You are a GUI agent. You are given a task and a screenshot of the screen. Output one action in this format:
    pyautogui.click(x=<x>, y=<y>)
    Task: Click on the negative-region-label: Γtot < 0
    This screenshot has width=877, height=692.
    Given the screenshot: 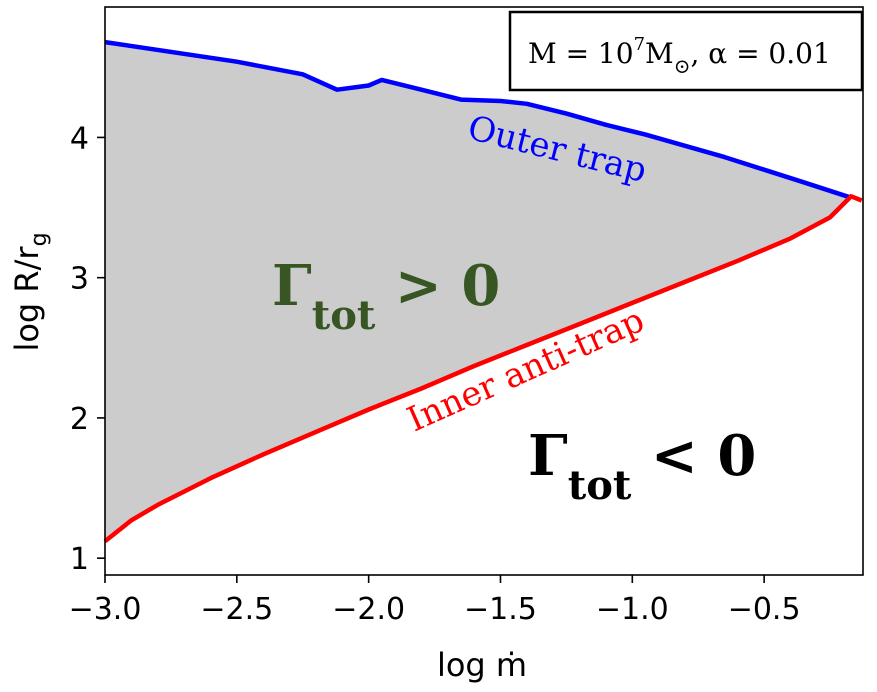 What is the action you would take?
    pyautogui.click(x=642, y=466)
    